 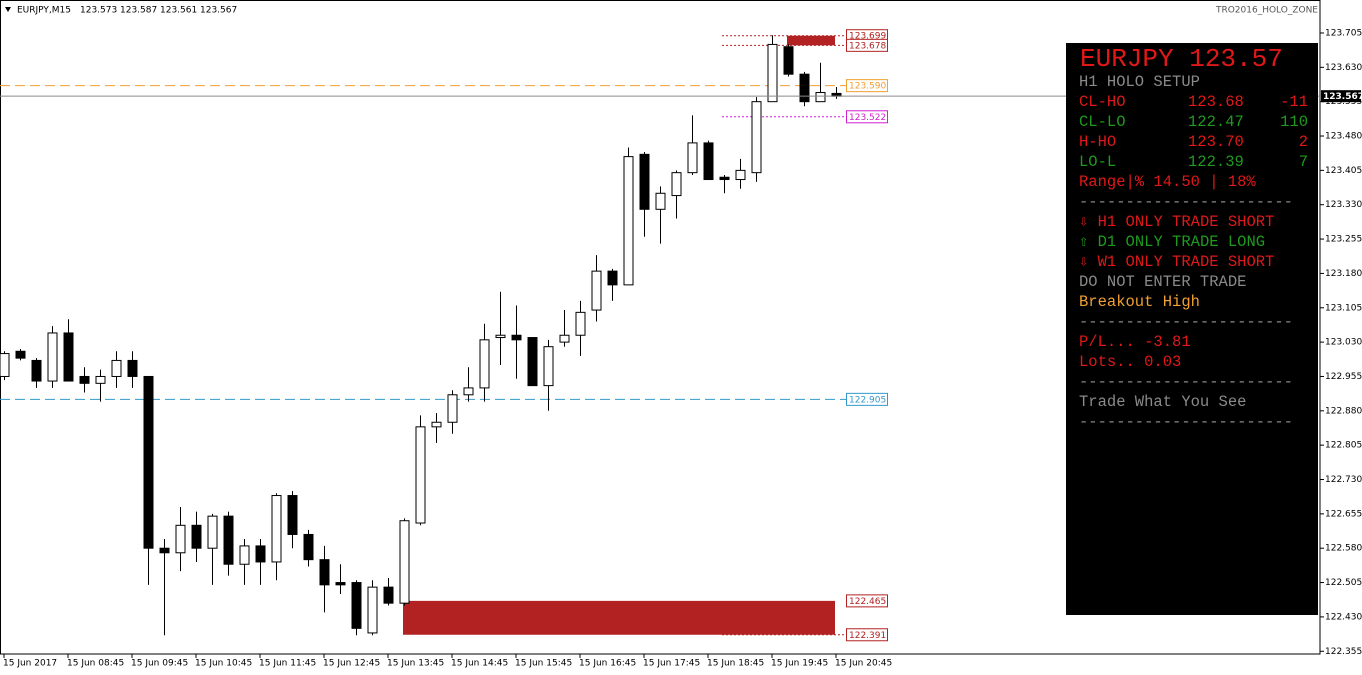 What do you see at coordinates (1341, 96) in the screenshot?
I see `price-label-box` at bounding box center [1341, 96].